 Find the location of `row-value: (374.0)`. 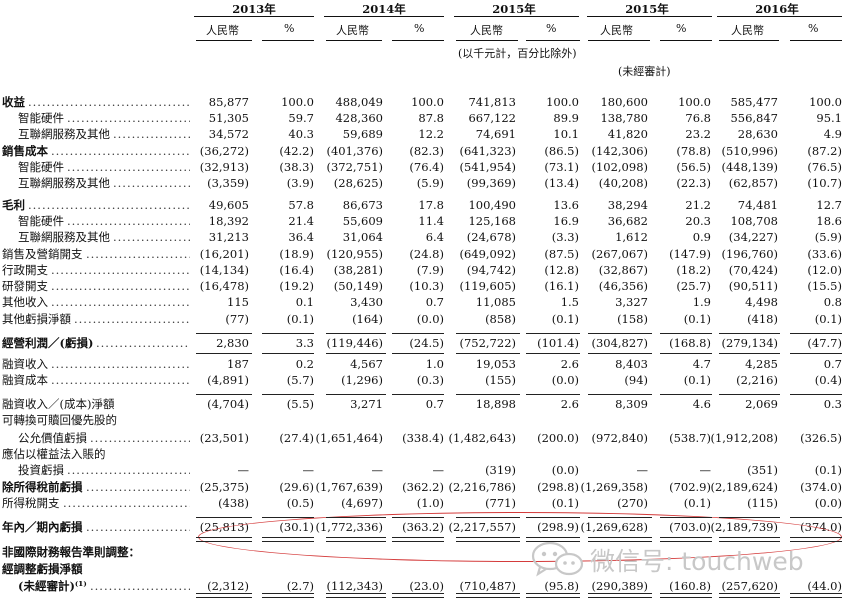

row-value: (374.0) is located at coordinates (821, 487).